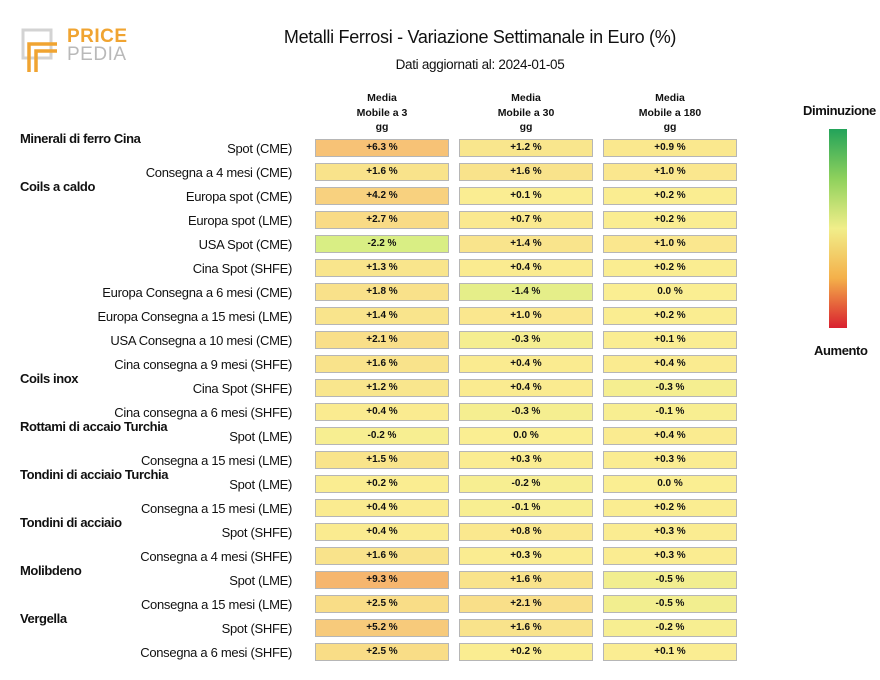 This screenshot has width=880, height=680. Describe the element at coordinates (670, 148) in the screenshot. I see `heatmap-cell: +0.9 %` at that location.